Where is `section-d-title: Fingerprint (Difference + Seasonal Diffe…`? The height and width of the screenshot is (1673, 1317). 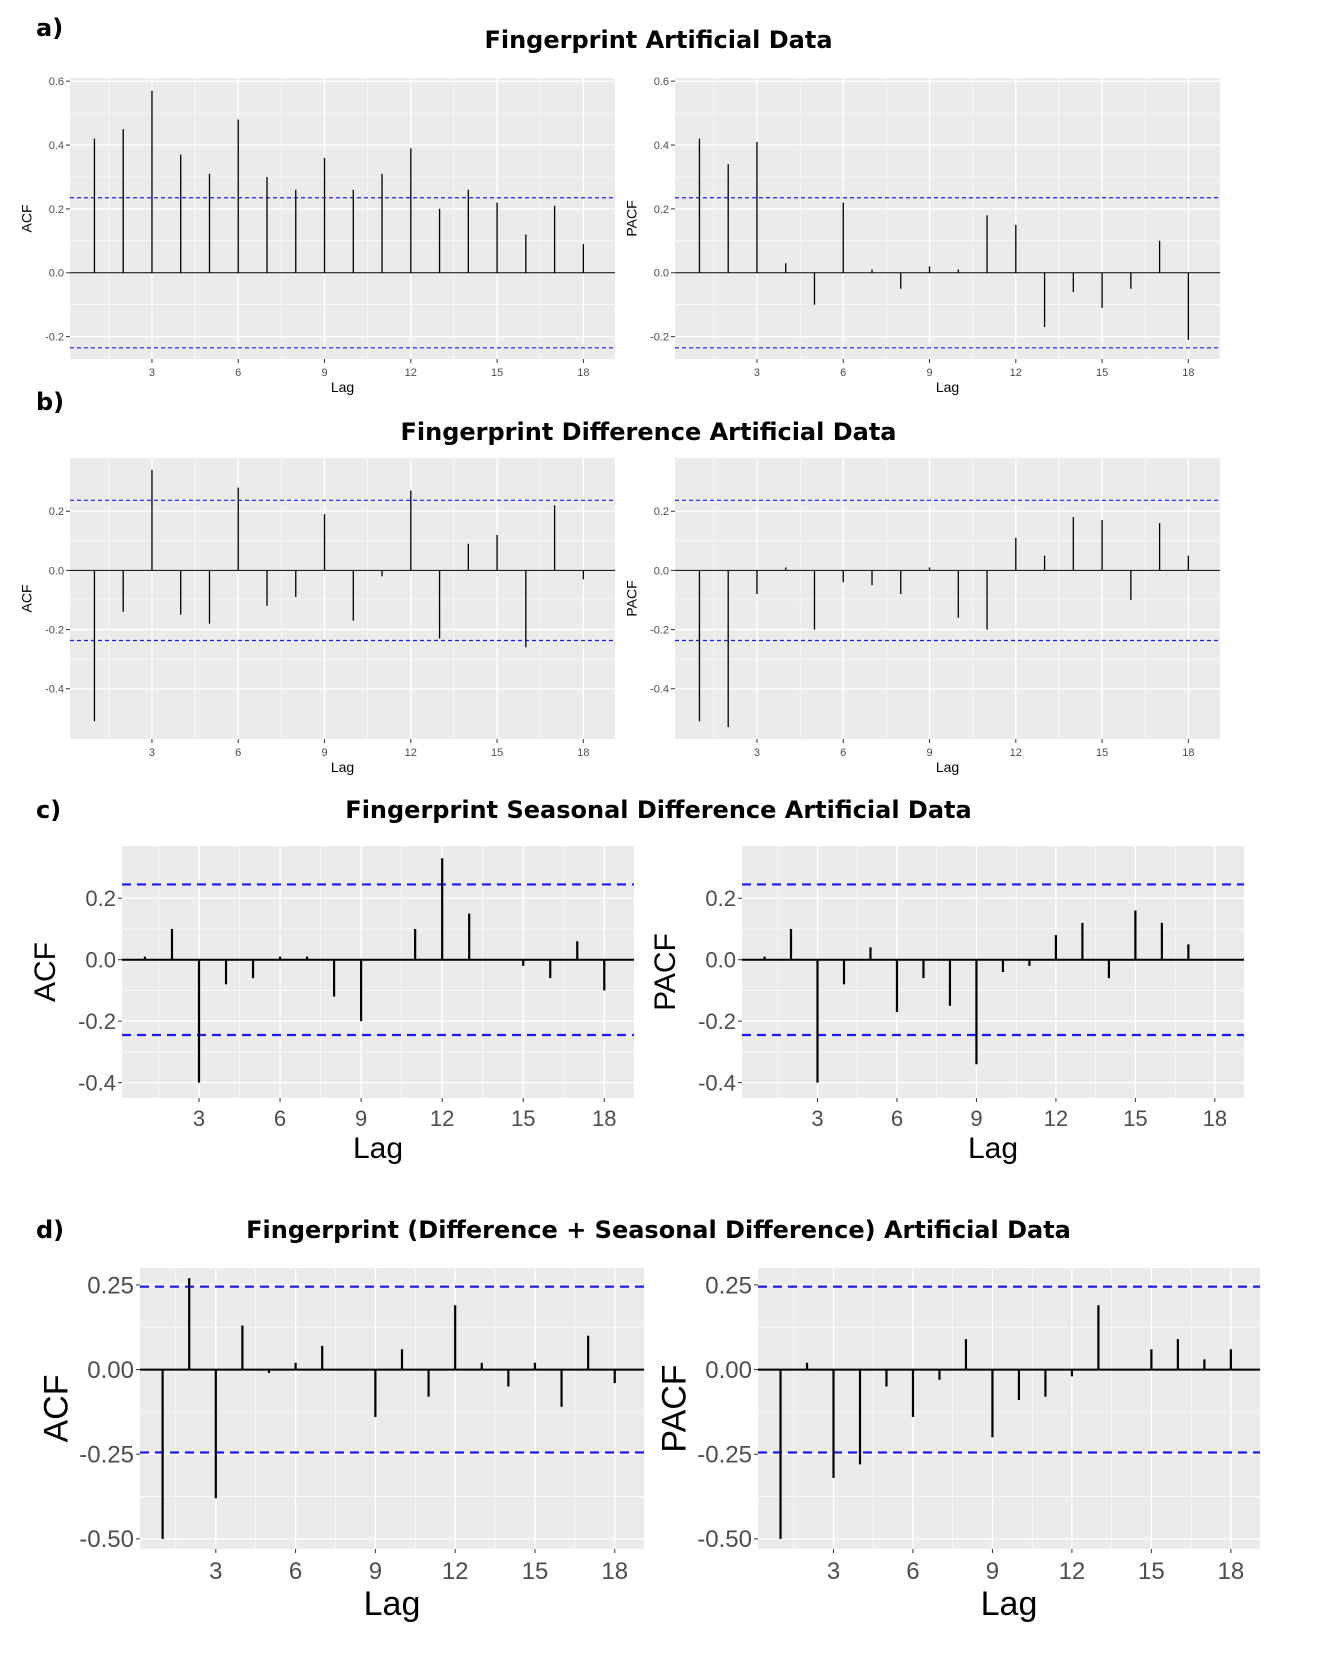 section-d-title: Fingerprint (Difference + Seasonal Diffe… is located at coordinates (658, 1230).